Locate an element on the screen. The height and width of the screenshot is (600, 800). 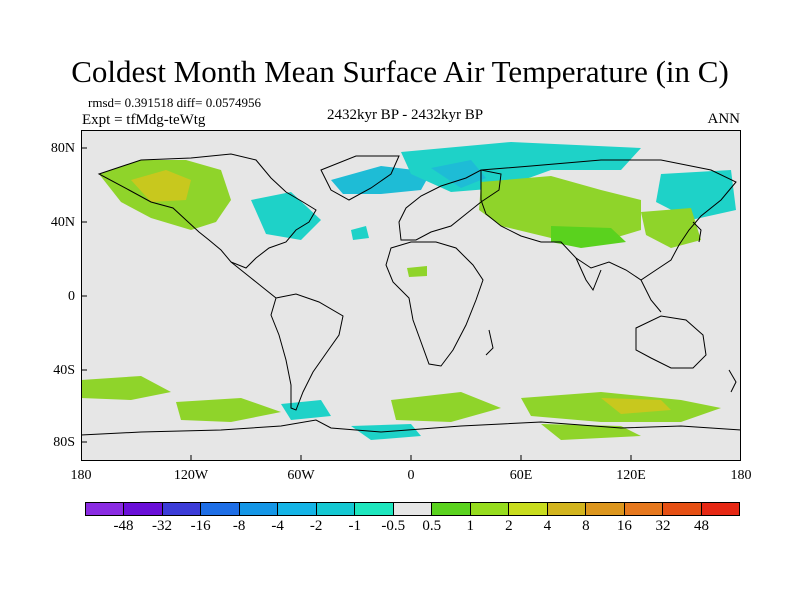
colorbar-label: -1 is located at coordinates (354, 526).